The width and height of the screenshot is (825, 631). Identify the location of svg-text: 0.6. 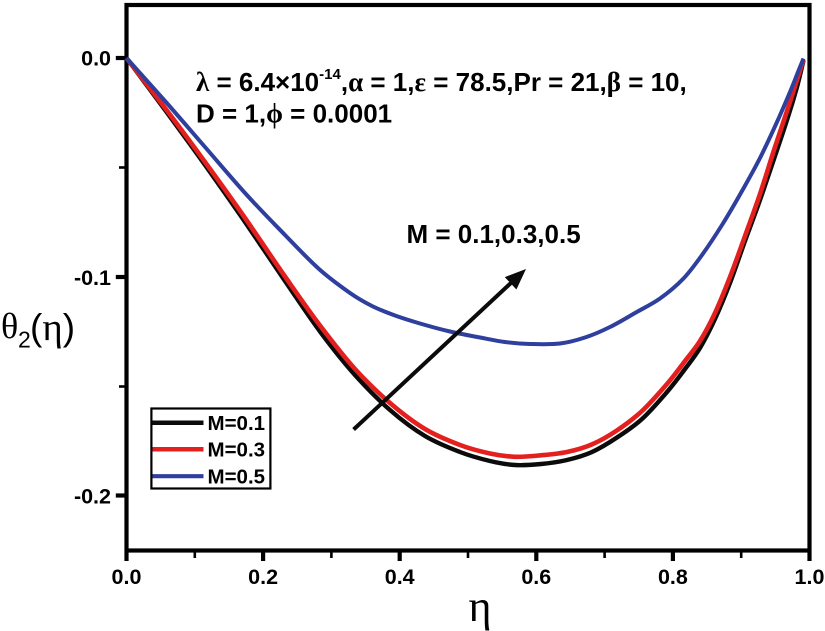
(536, 577).